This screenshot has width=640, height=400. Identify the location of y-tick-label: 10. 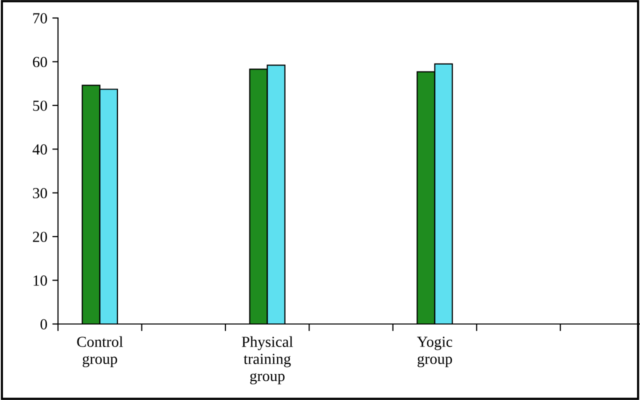
(40, 280).